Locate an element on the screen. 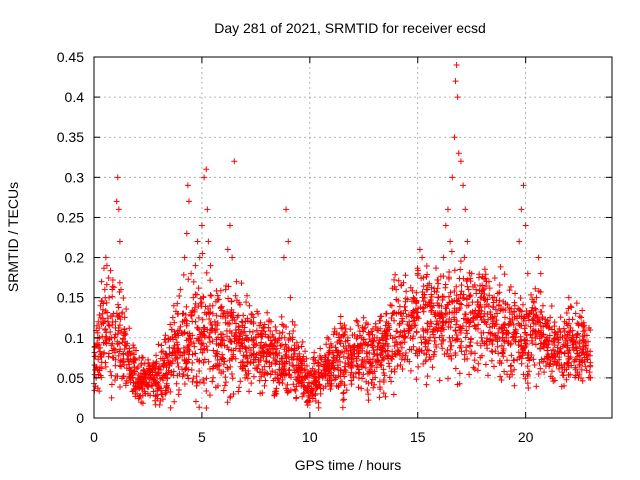  y-tick-label: 0.3 is located at coordinates (75, 177).